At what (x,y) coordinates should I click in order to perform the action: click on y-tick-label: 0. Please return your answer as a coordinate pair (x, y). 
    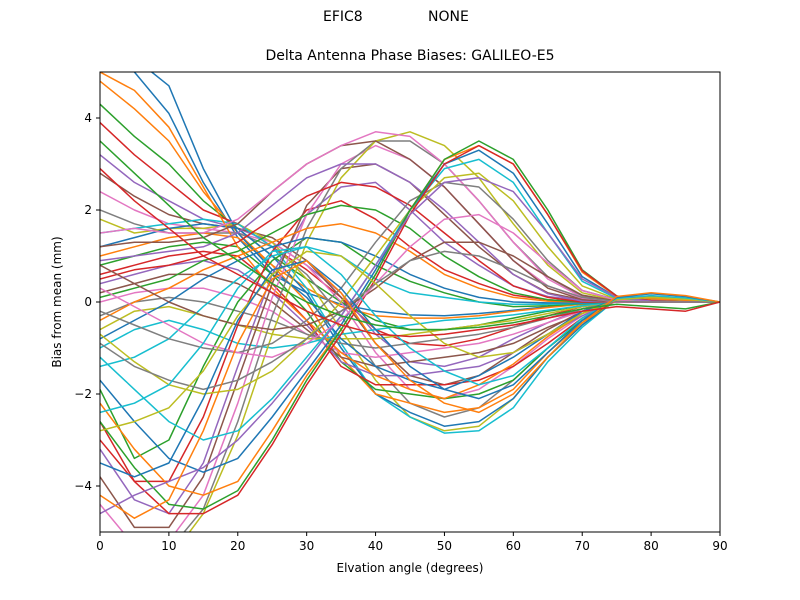
    Looking at the image, I should click on (88, 302).